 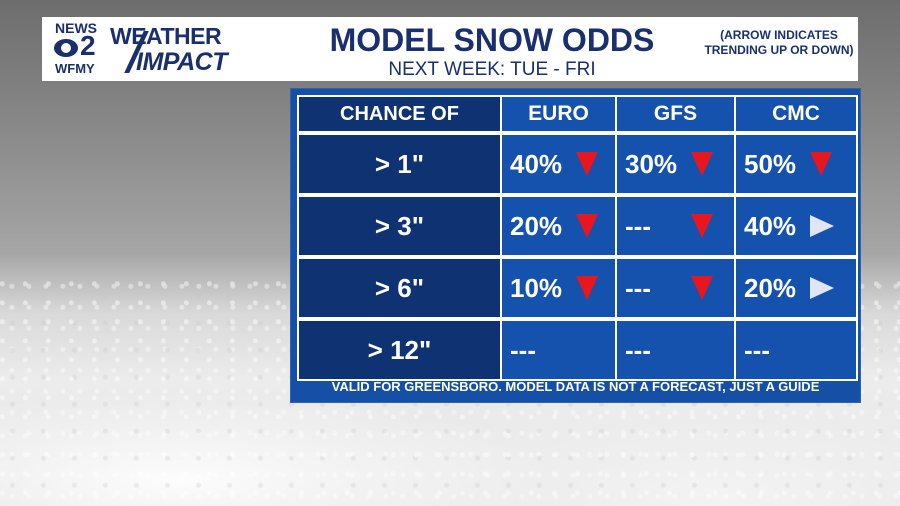 What do you see at coordinates (558, 114) in the screenshot?
I see `column-header-euro: EURO` at bounding box center [558, 114].